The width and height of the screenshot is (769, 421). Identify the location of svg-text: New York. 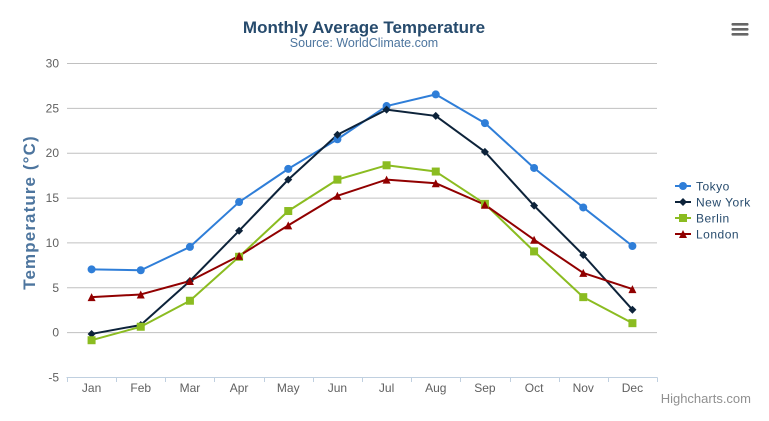
(723, 203).